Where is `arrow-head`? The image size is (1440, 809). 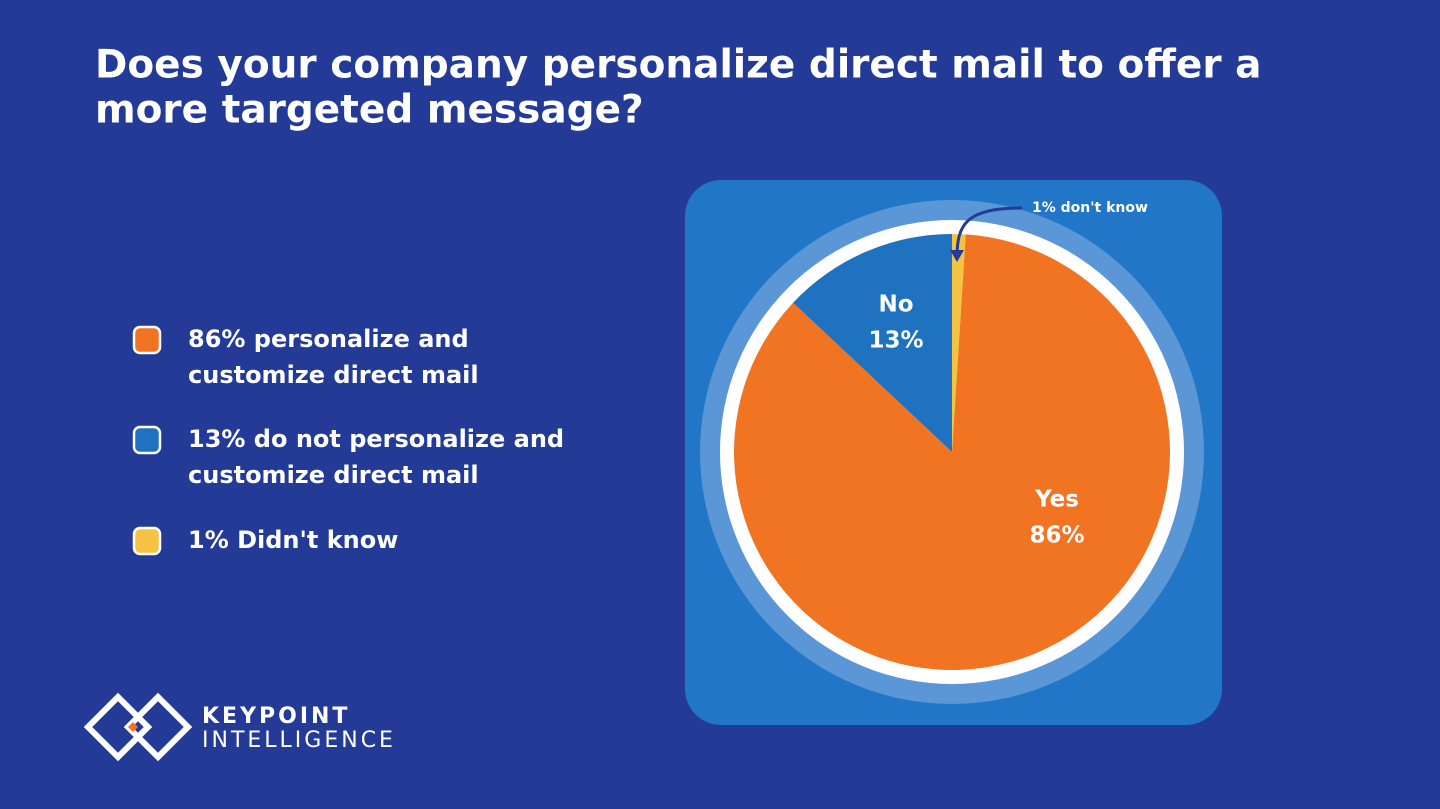 arrow-head is located at coordinates (957, 256).